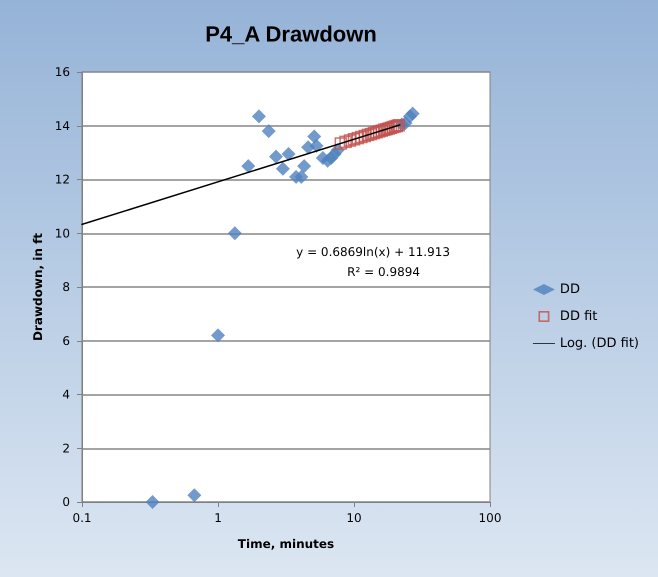 This screenshot has height=577, width=658. I want to click on x-axis-title: Time, minutes, so click(286, 544).